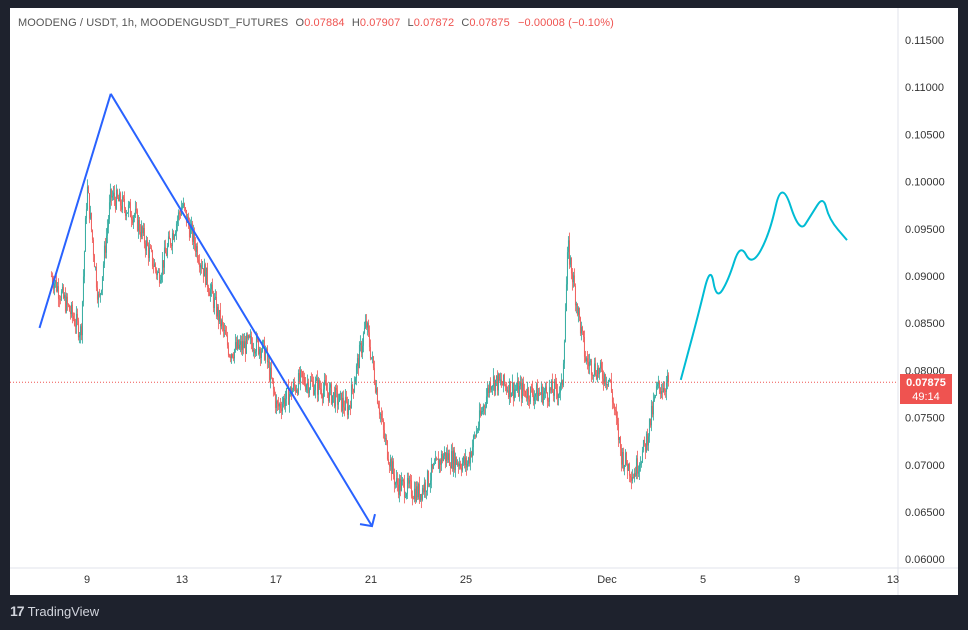  I want to click on tradingview-brand: 17 TradingView, so click(54, 611).